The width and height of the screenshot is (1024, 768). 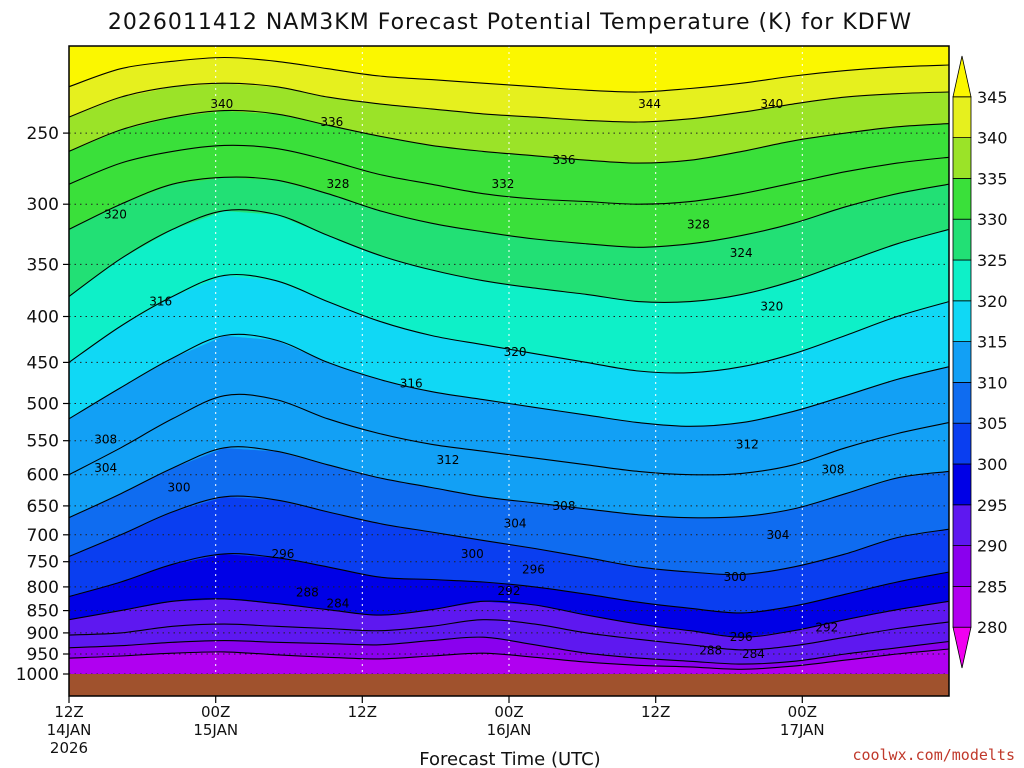 I want to click on colorbar-label-290: 290, so click(x=992, y=546).